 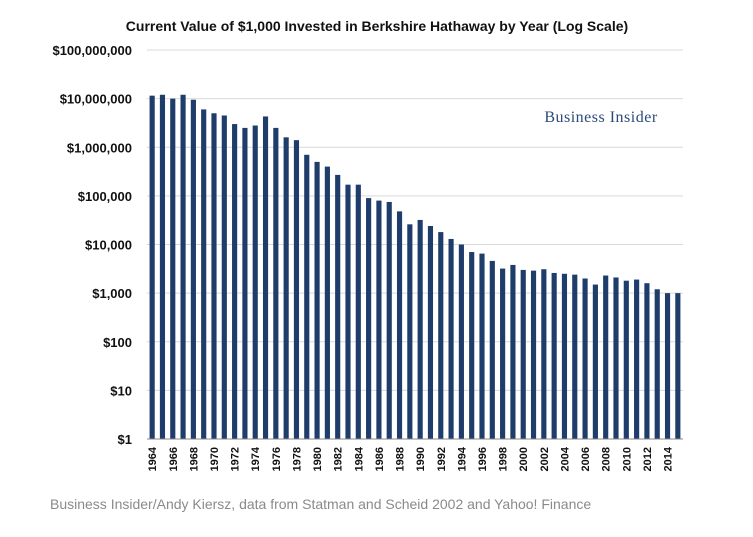 I want to click on x-tick-label: 1970, so click(x=215, y=459).